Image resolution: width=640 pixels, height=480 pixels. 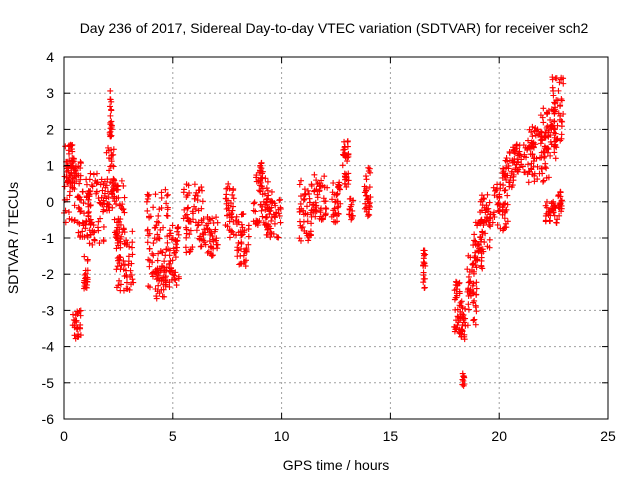 What do you see at coordinates (499, 436) in the screenshot?
I see `x-tick-label: 20` at bounding box center [499, 436].